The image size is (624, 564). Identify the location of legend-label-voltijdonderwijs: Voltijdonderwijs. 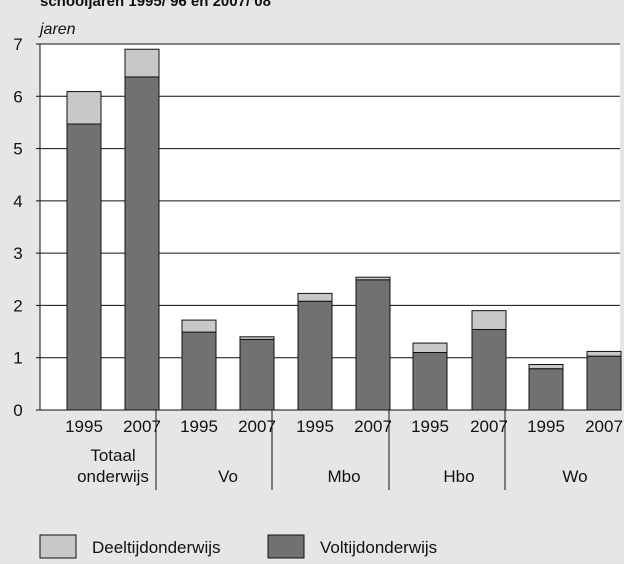
(378, 547).